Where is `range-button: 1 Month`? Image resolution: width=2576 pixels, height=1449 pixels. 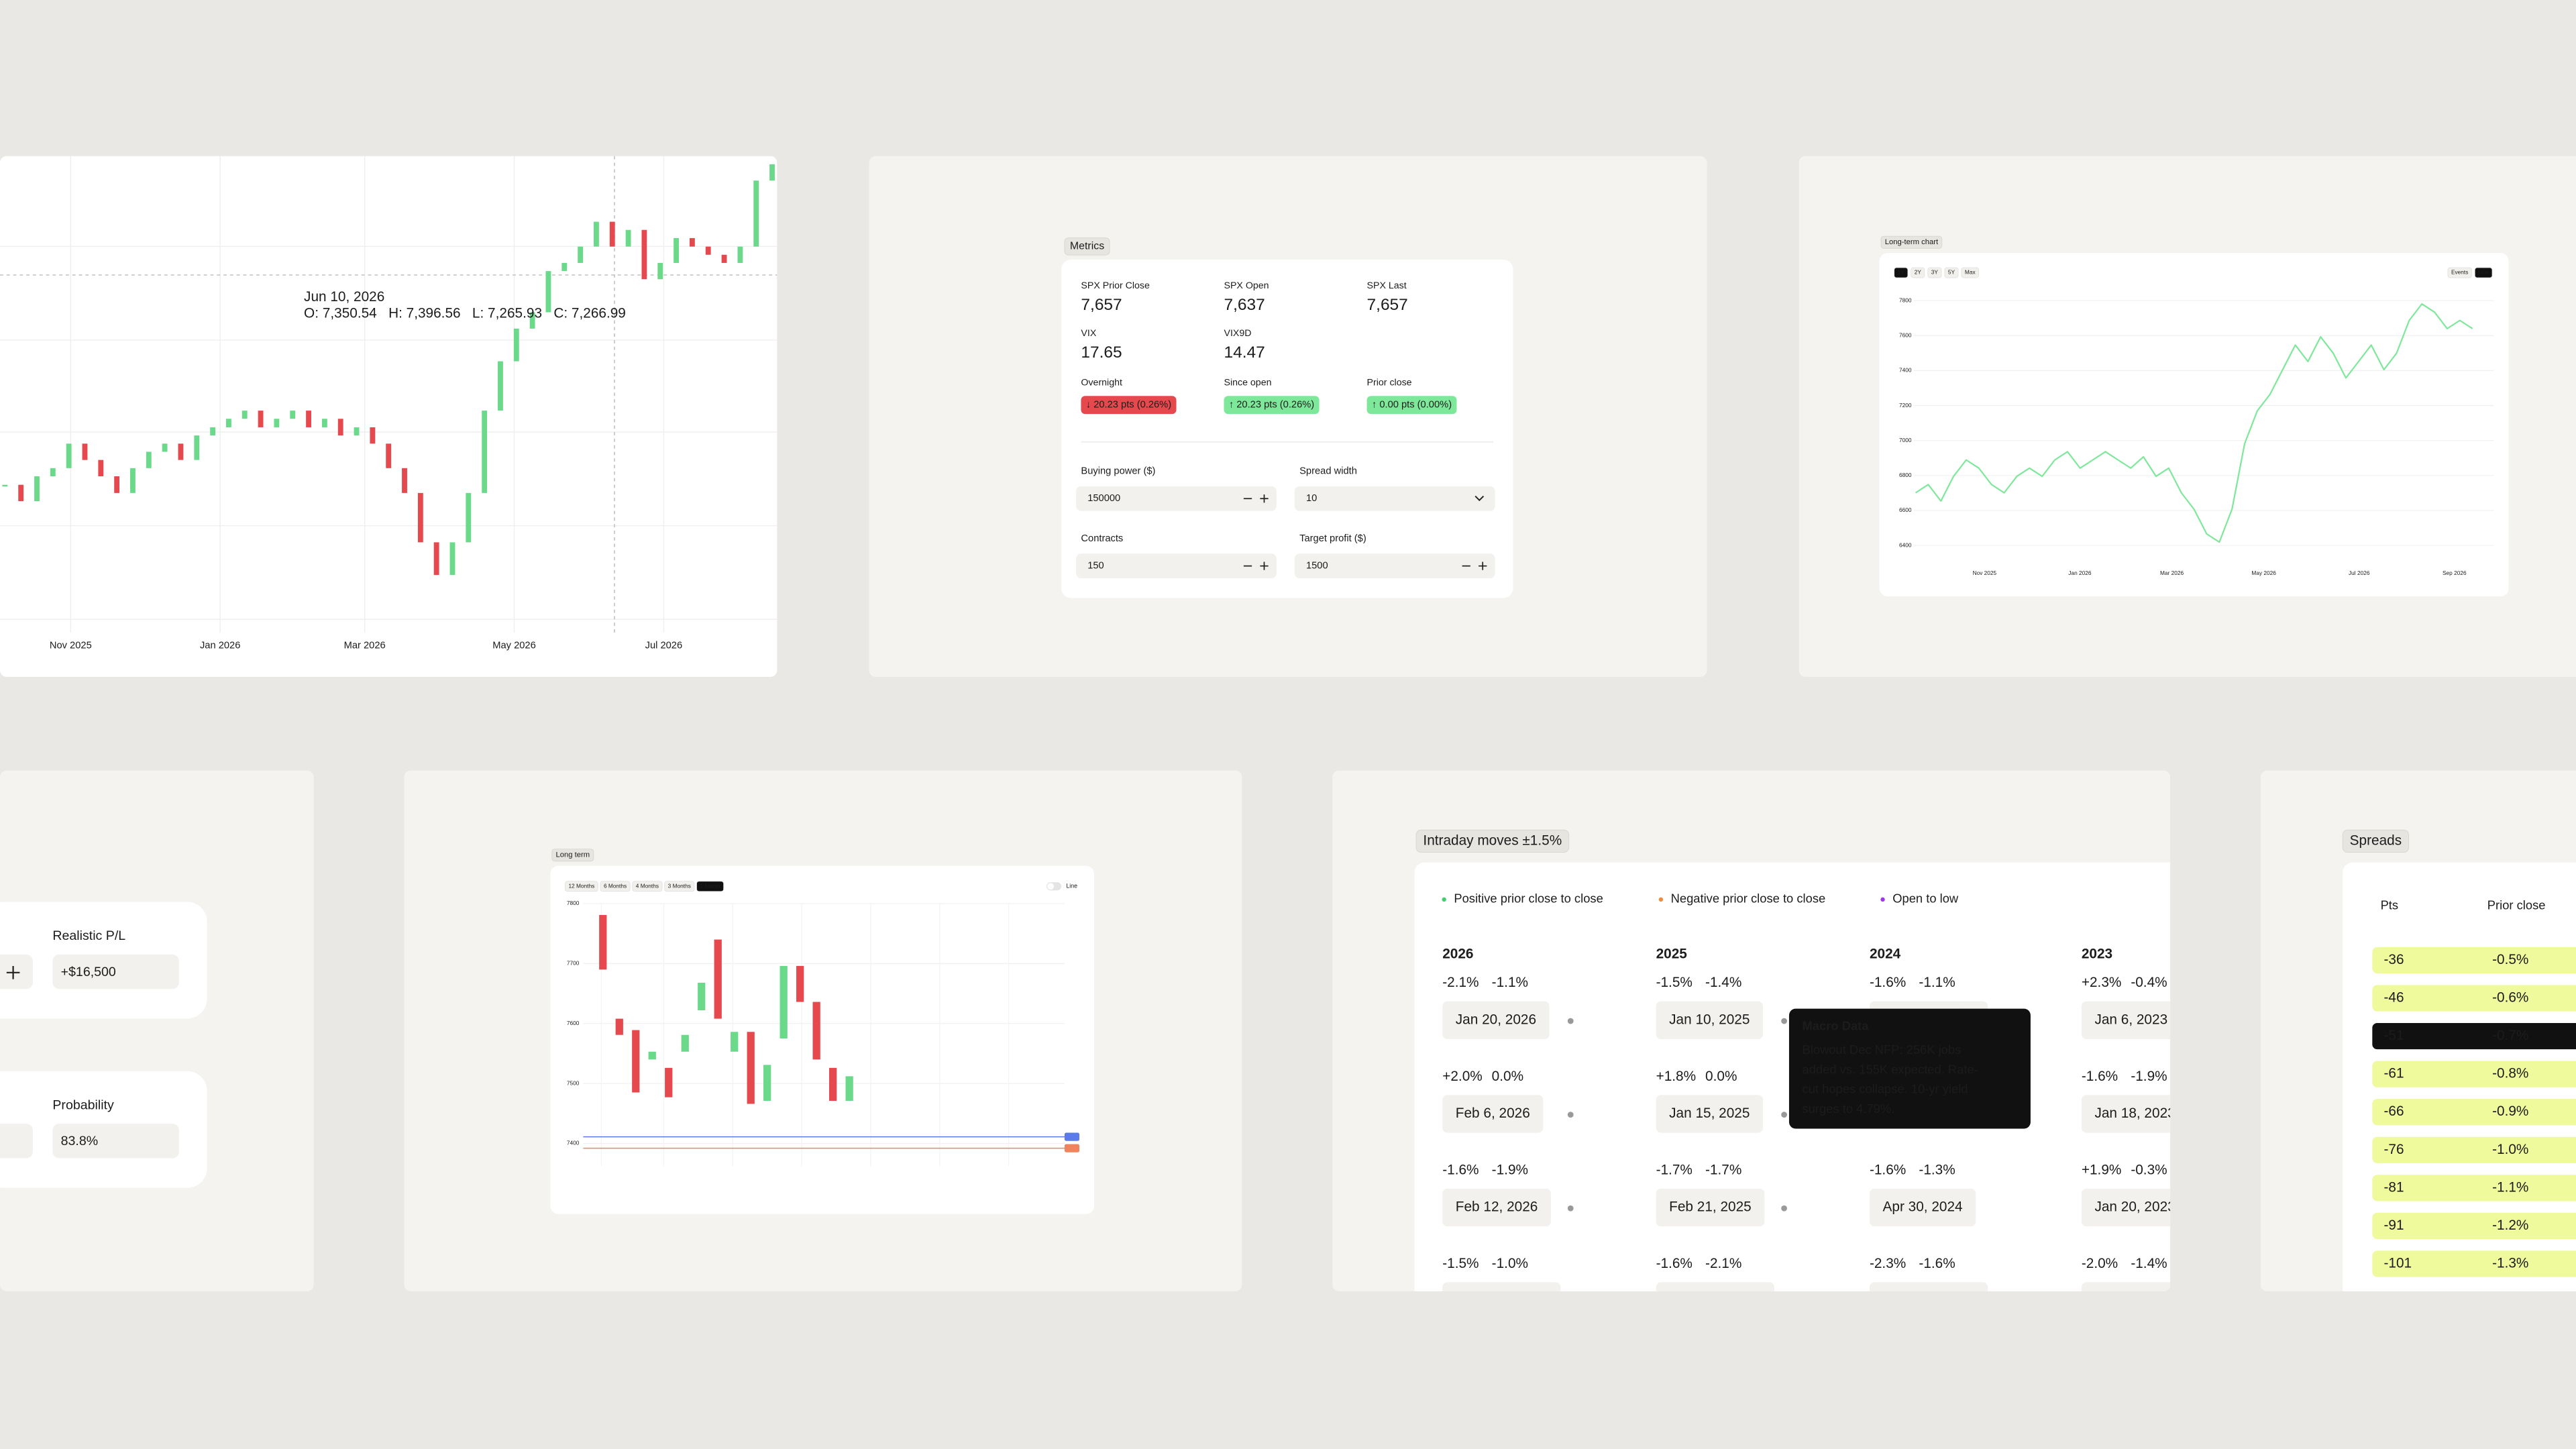 range-button: 1 Month is located at coordinates (710, 885).